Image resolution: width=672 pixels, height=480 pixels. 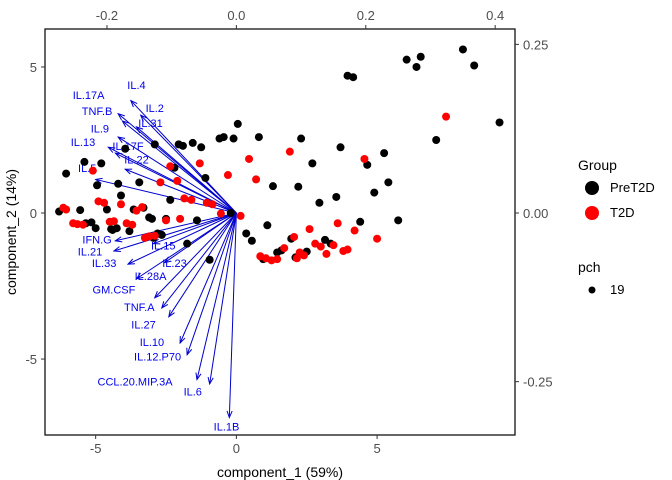 I want to click on loading-vector-label: IL.17A, so click(x=89, y=96).